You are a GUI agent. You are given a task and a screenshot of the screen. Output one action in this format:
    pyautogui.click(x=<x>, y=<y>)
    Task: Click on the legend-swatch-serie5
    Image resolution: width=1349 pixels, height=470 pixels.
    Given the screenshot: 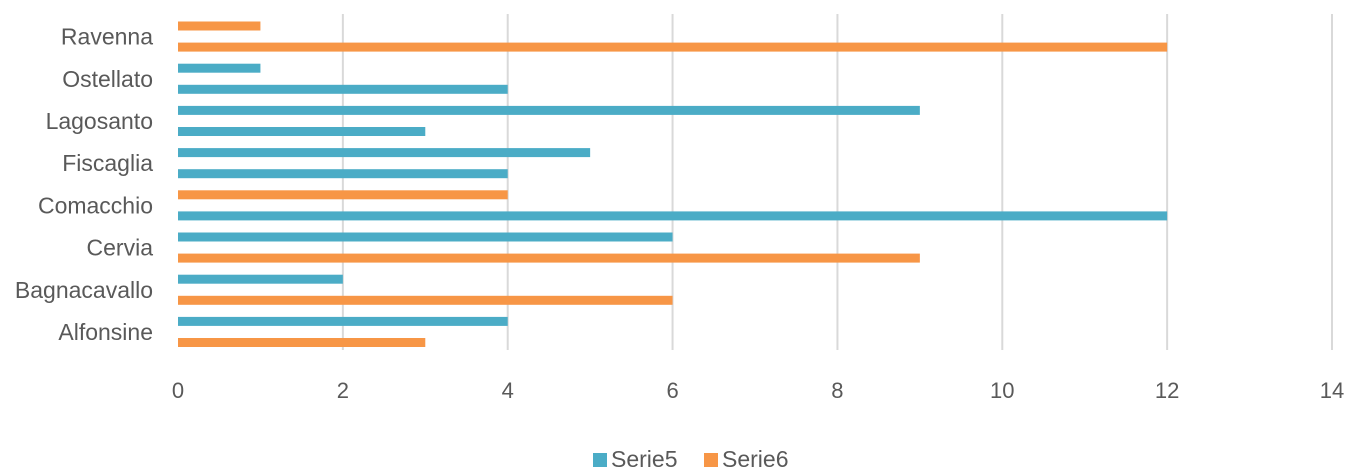 What is the action you would take?
    pyautogui.click(x=600, y=460)
    